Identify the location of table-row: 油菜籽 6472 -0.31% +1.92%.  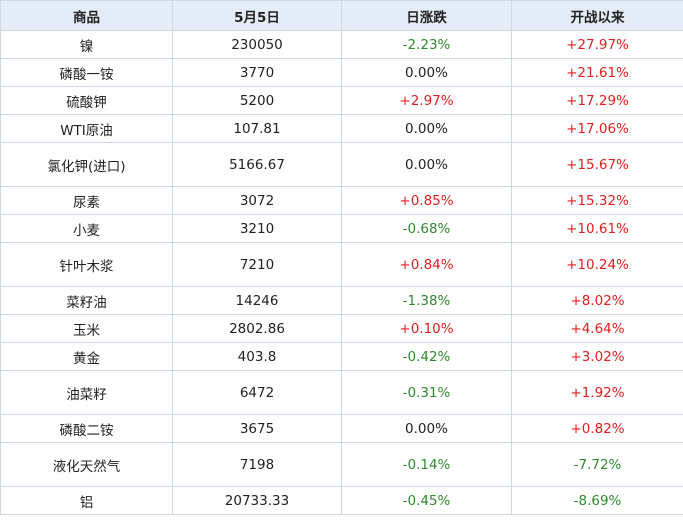
(341, 392).